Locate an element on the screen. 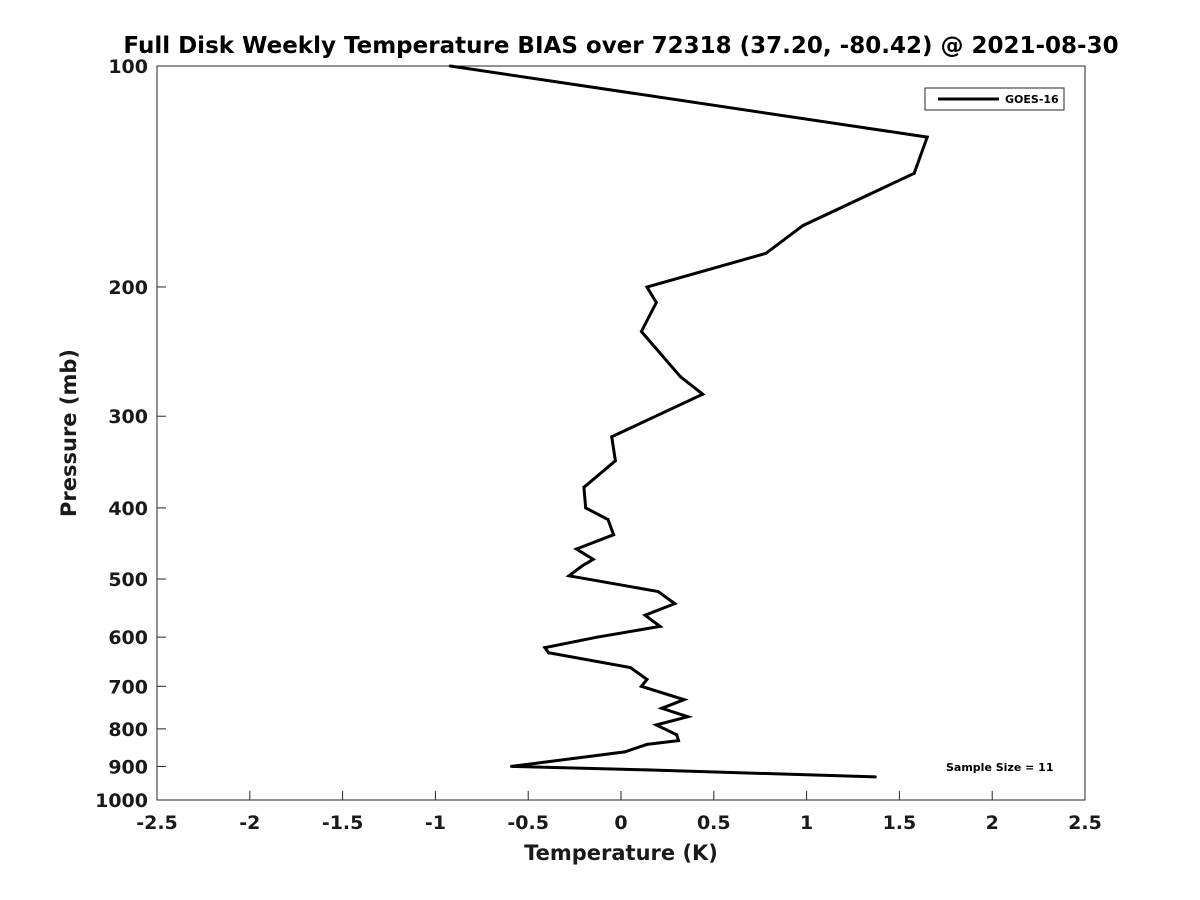  x-tick-label: 0.5 is located at coordinates (714, 823).